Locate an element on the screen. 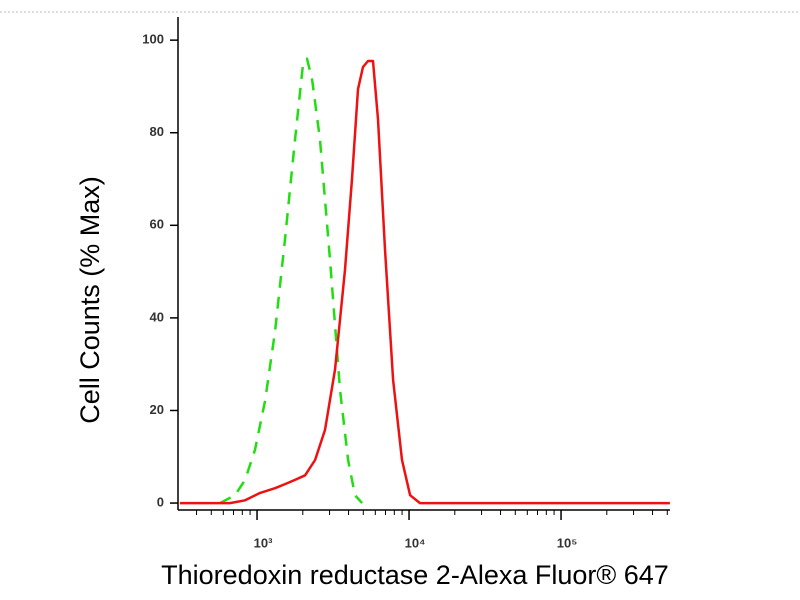 This screenshot has height=600, width=800. y-tick-label: 60 is located at coordinates (157, 224).